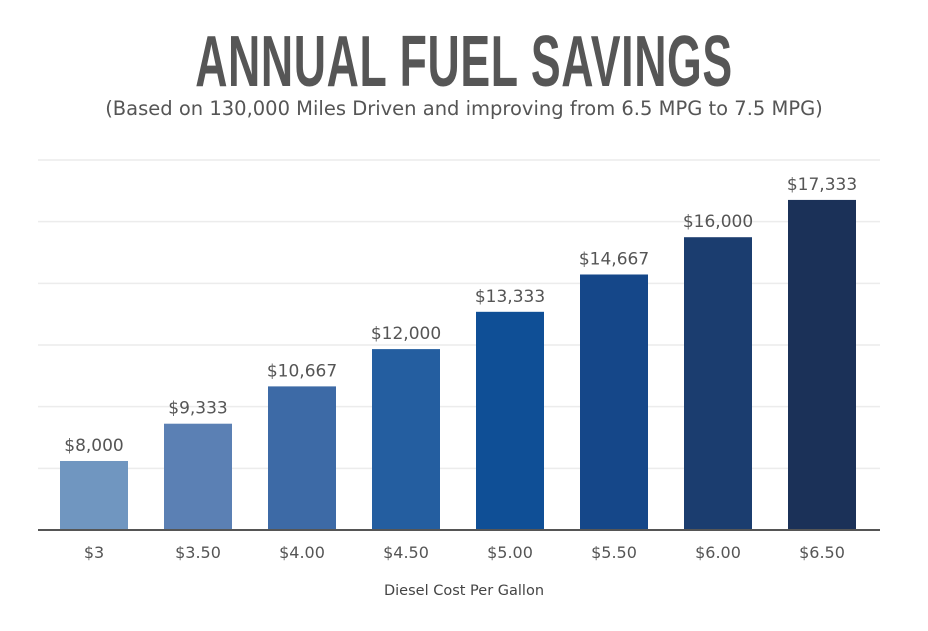 This screenshot has height=631, width=928. I want to click on data-label: $9,333, so click(197, 409).